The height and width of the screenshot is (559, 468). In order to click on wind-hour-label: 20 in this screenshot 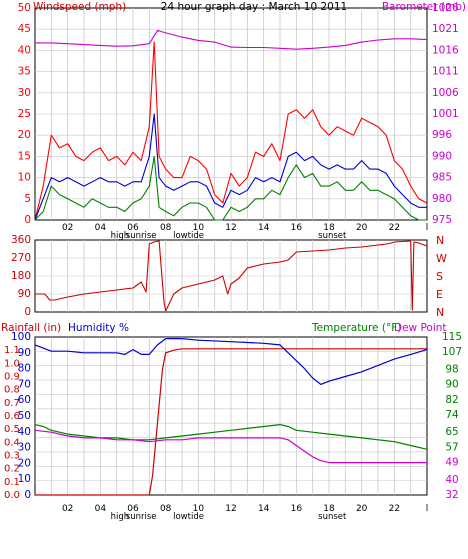, I will do `click(362, 228)`.